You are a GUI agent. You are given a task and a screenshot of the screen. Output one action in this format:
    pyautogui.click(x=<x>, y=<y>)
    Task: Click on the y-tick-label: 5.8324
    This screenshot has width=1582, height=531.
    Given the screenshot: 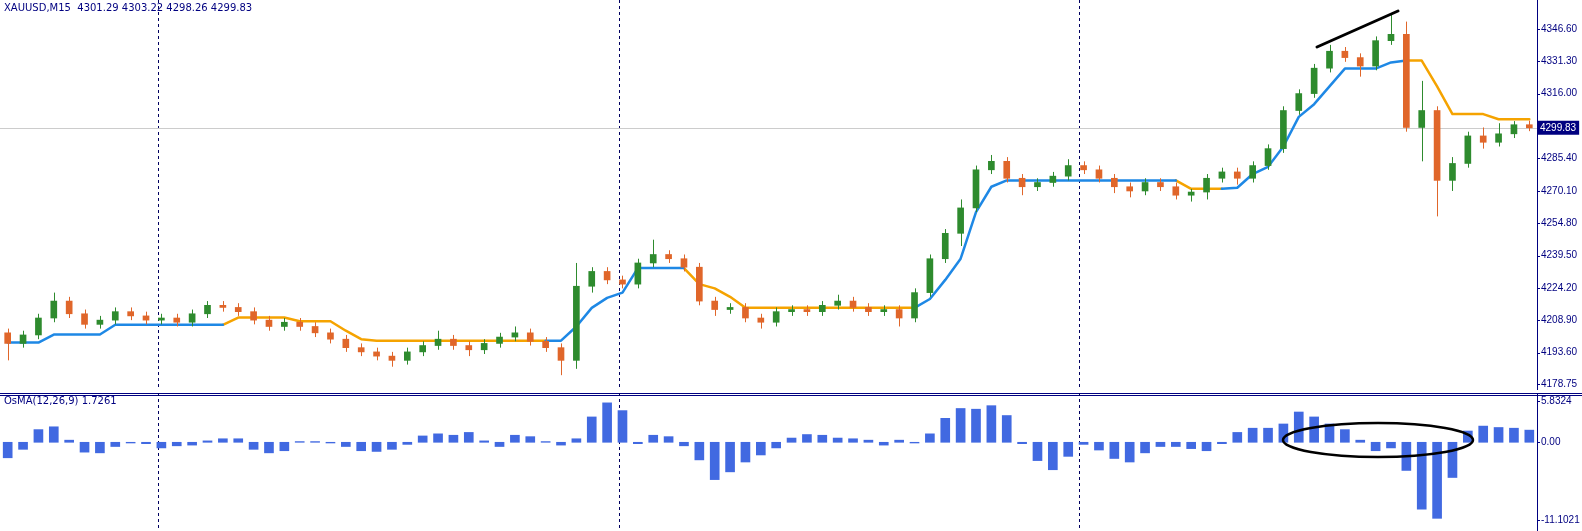 What is the action you would take?
    pyautogui.click(x=1557, y=400)
    